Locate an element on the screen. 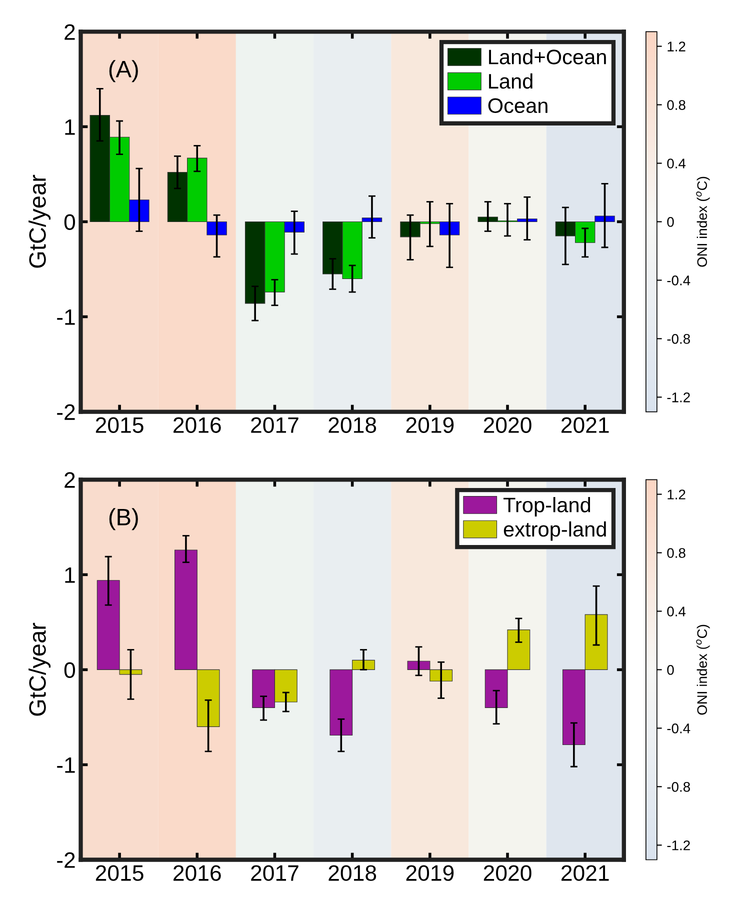 The height and width of the screenshot is (905, 734). legend-label: extrop-land is located at coordinates (555, 531).